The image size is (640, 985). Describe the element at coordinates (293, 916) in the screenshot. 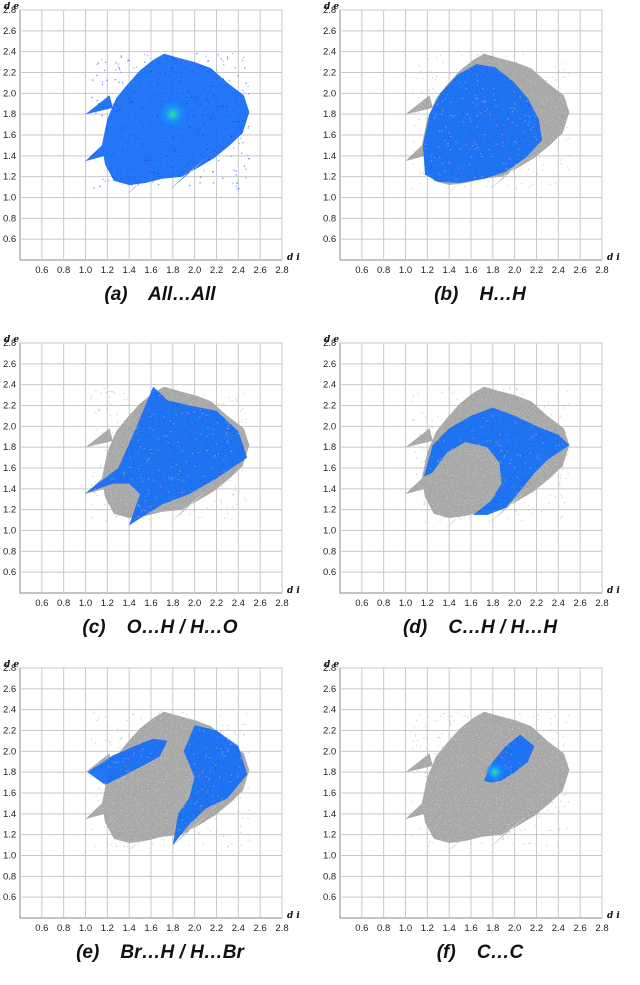

I see `x-axis-label: d i` at that location.